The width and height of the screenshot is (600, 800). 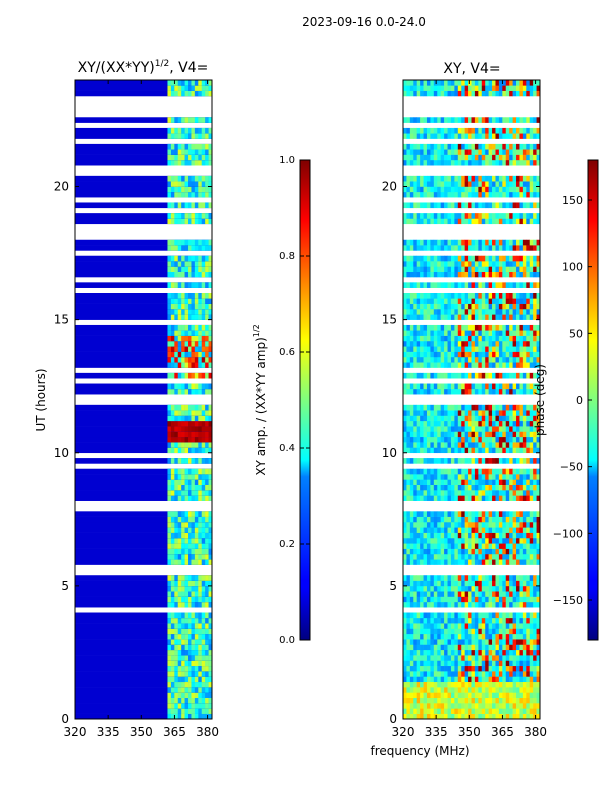 I want to click on figure-title: 2023-09-16 0.0-24.0, so click(x=364, y=22).